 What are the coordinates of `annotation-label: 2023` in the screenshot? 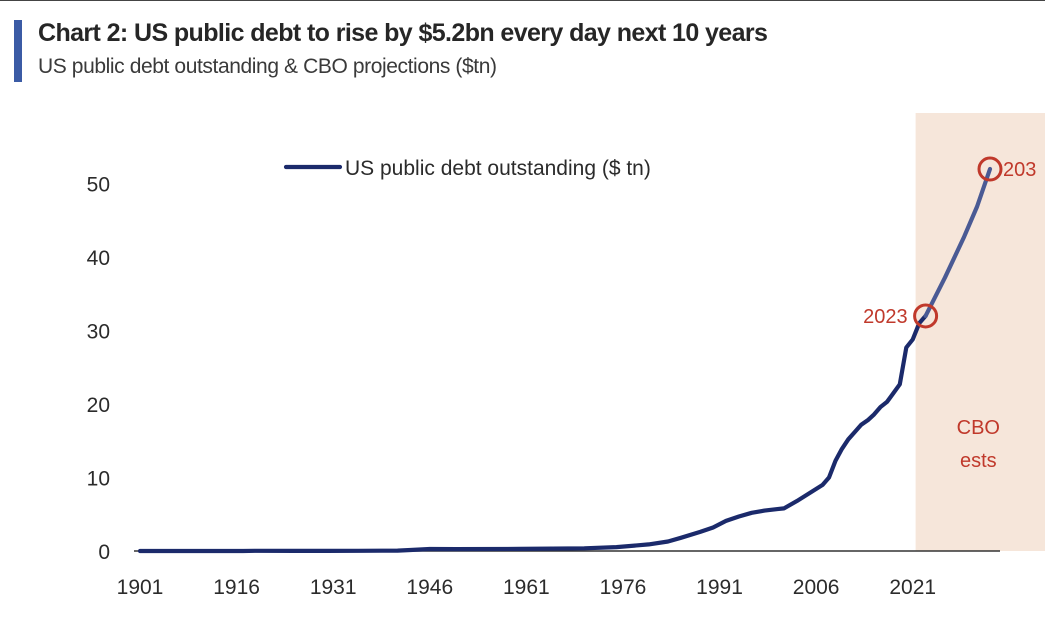 It's located at (885, 317).